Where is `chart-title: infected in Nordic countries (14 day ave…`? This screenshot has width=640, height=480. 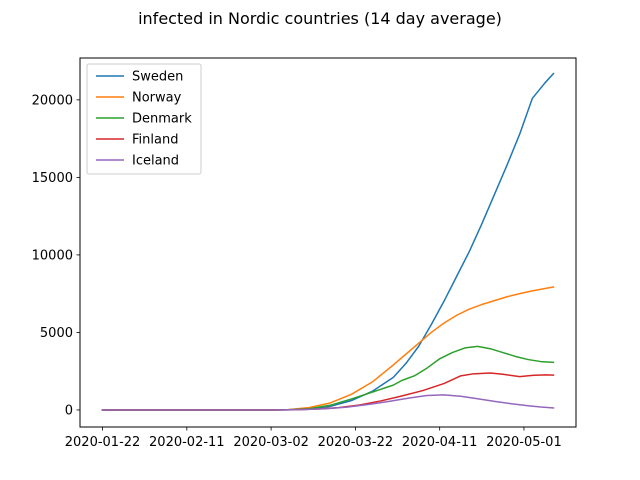 chart-title: infected in Nordic countries (14 day ave… is located at coordinates (320, 18).